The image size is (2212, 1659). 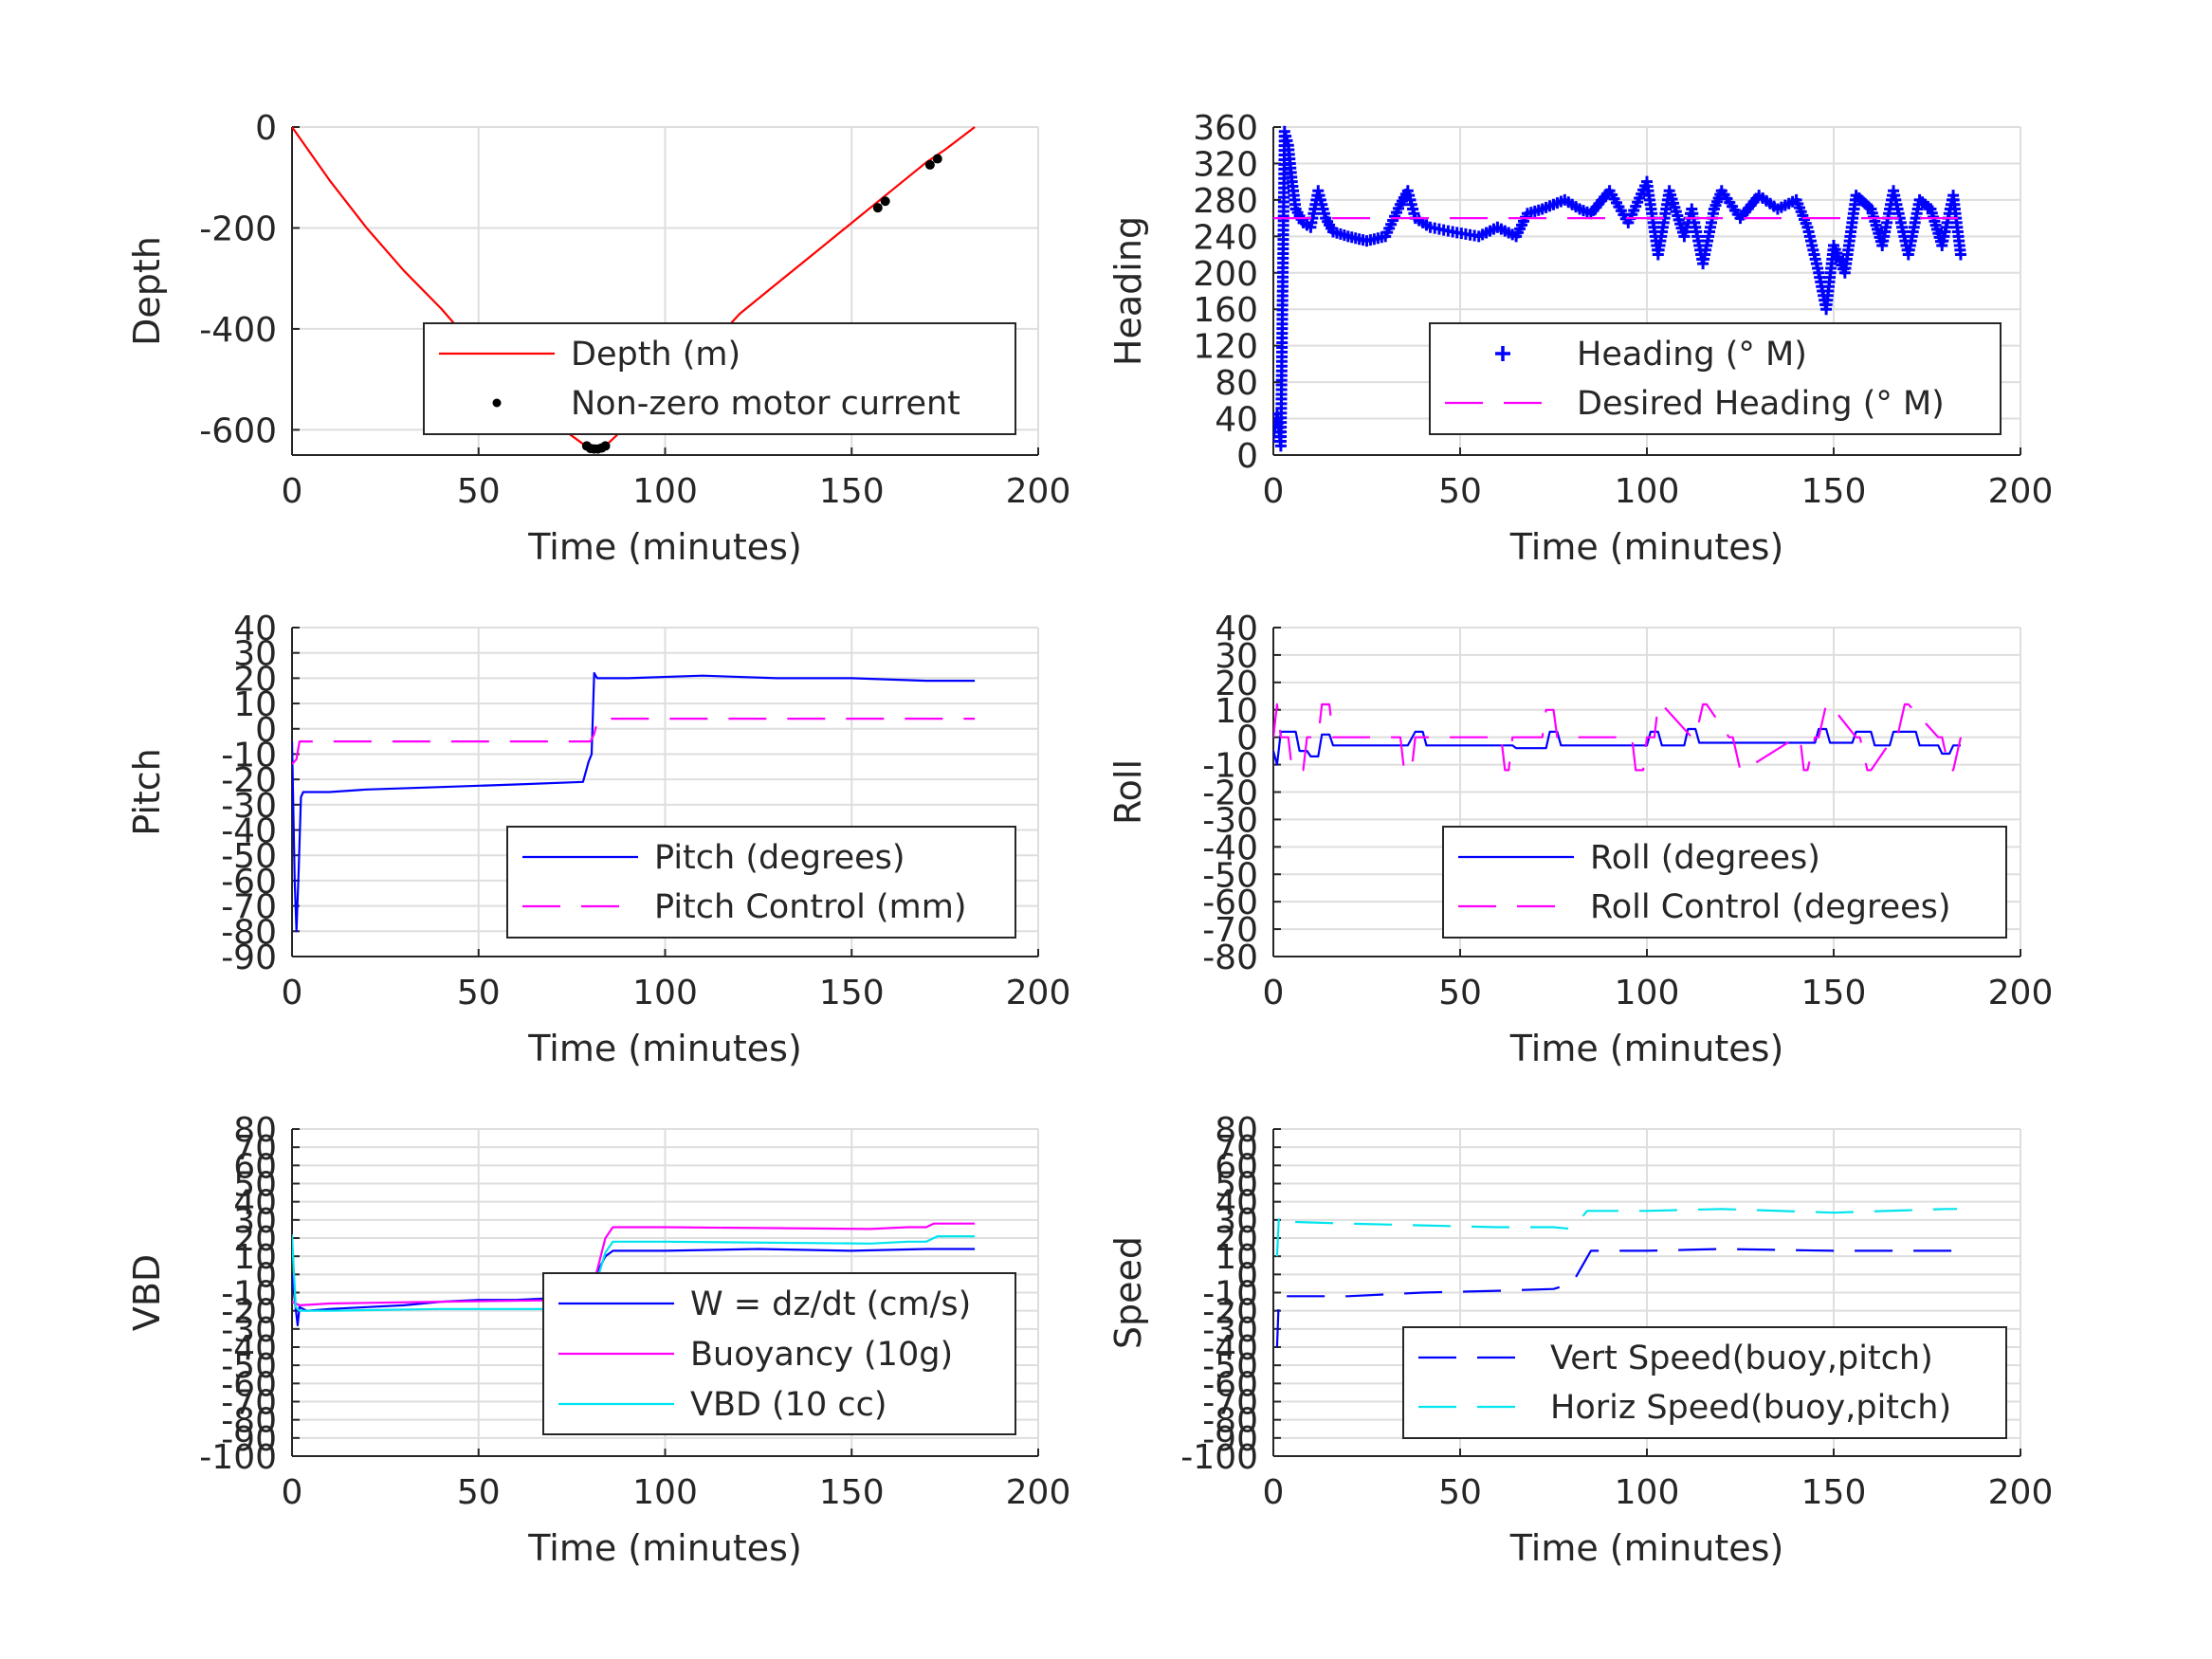 I want to click on y-tick-label: 50, so click(x=1236, y=1185).